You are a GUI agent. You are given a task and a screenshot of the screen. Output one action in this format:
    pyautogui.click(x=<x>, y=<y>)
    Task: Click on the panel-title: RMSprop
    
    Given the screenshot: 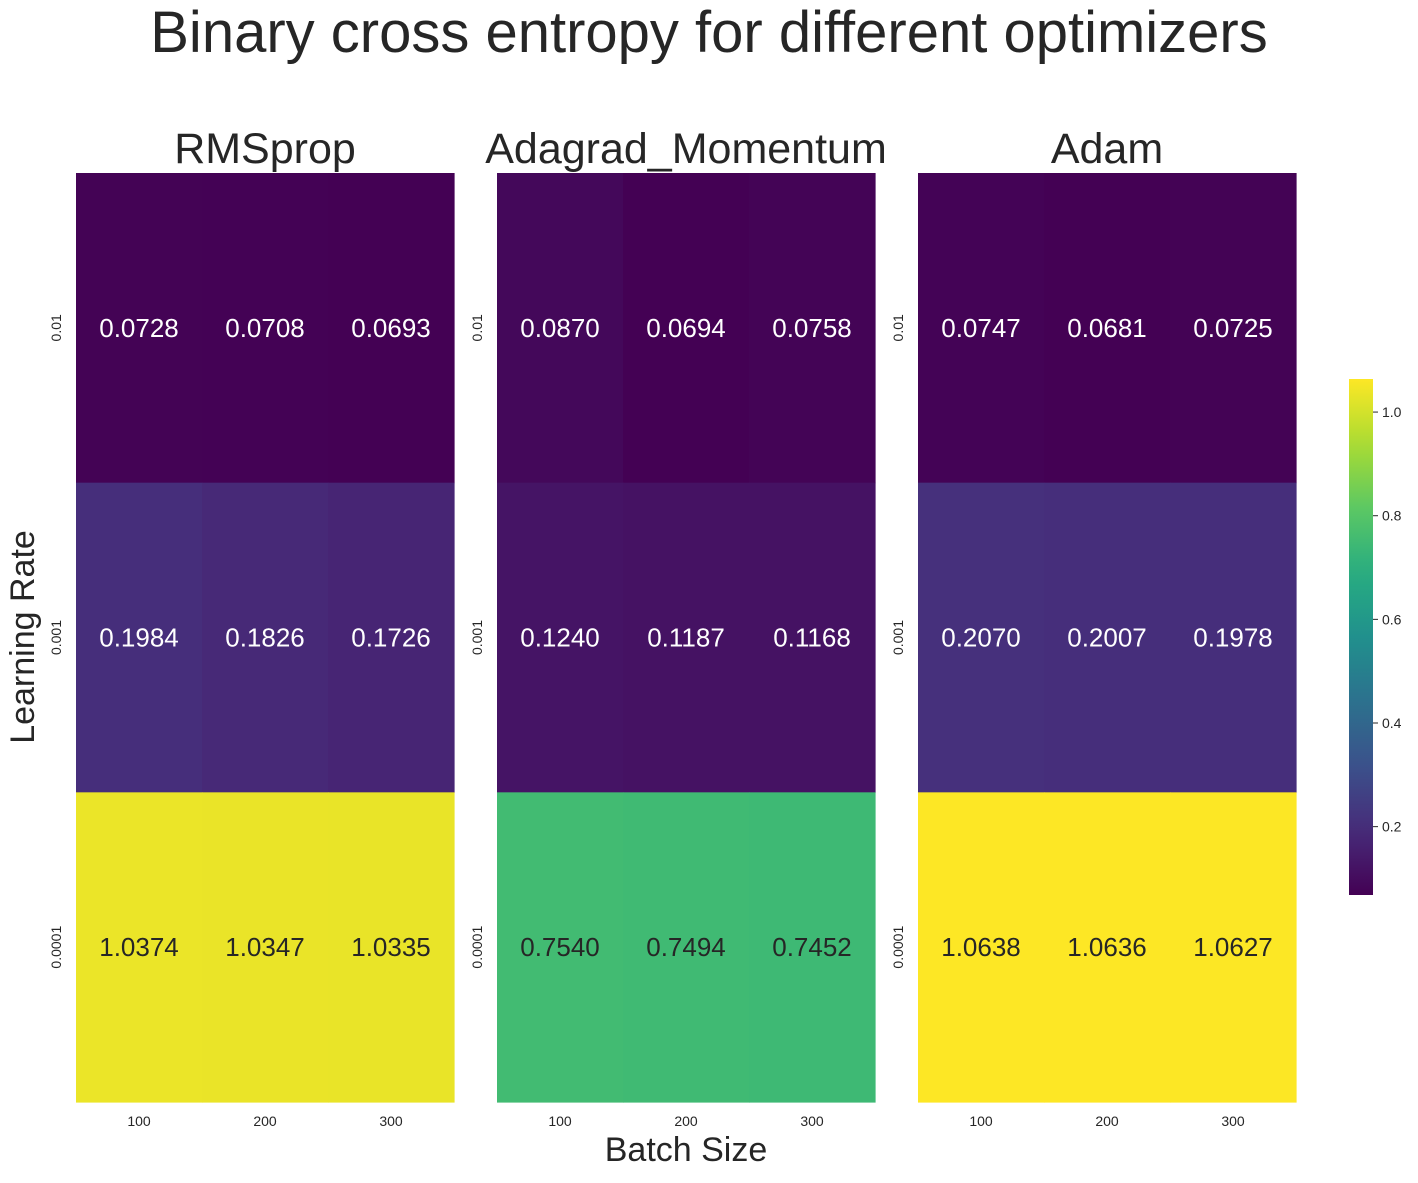 What is the action you would take?
    pyautogui.click(x=265, y=149)
    